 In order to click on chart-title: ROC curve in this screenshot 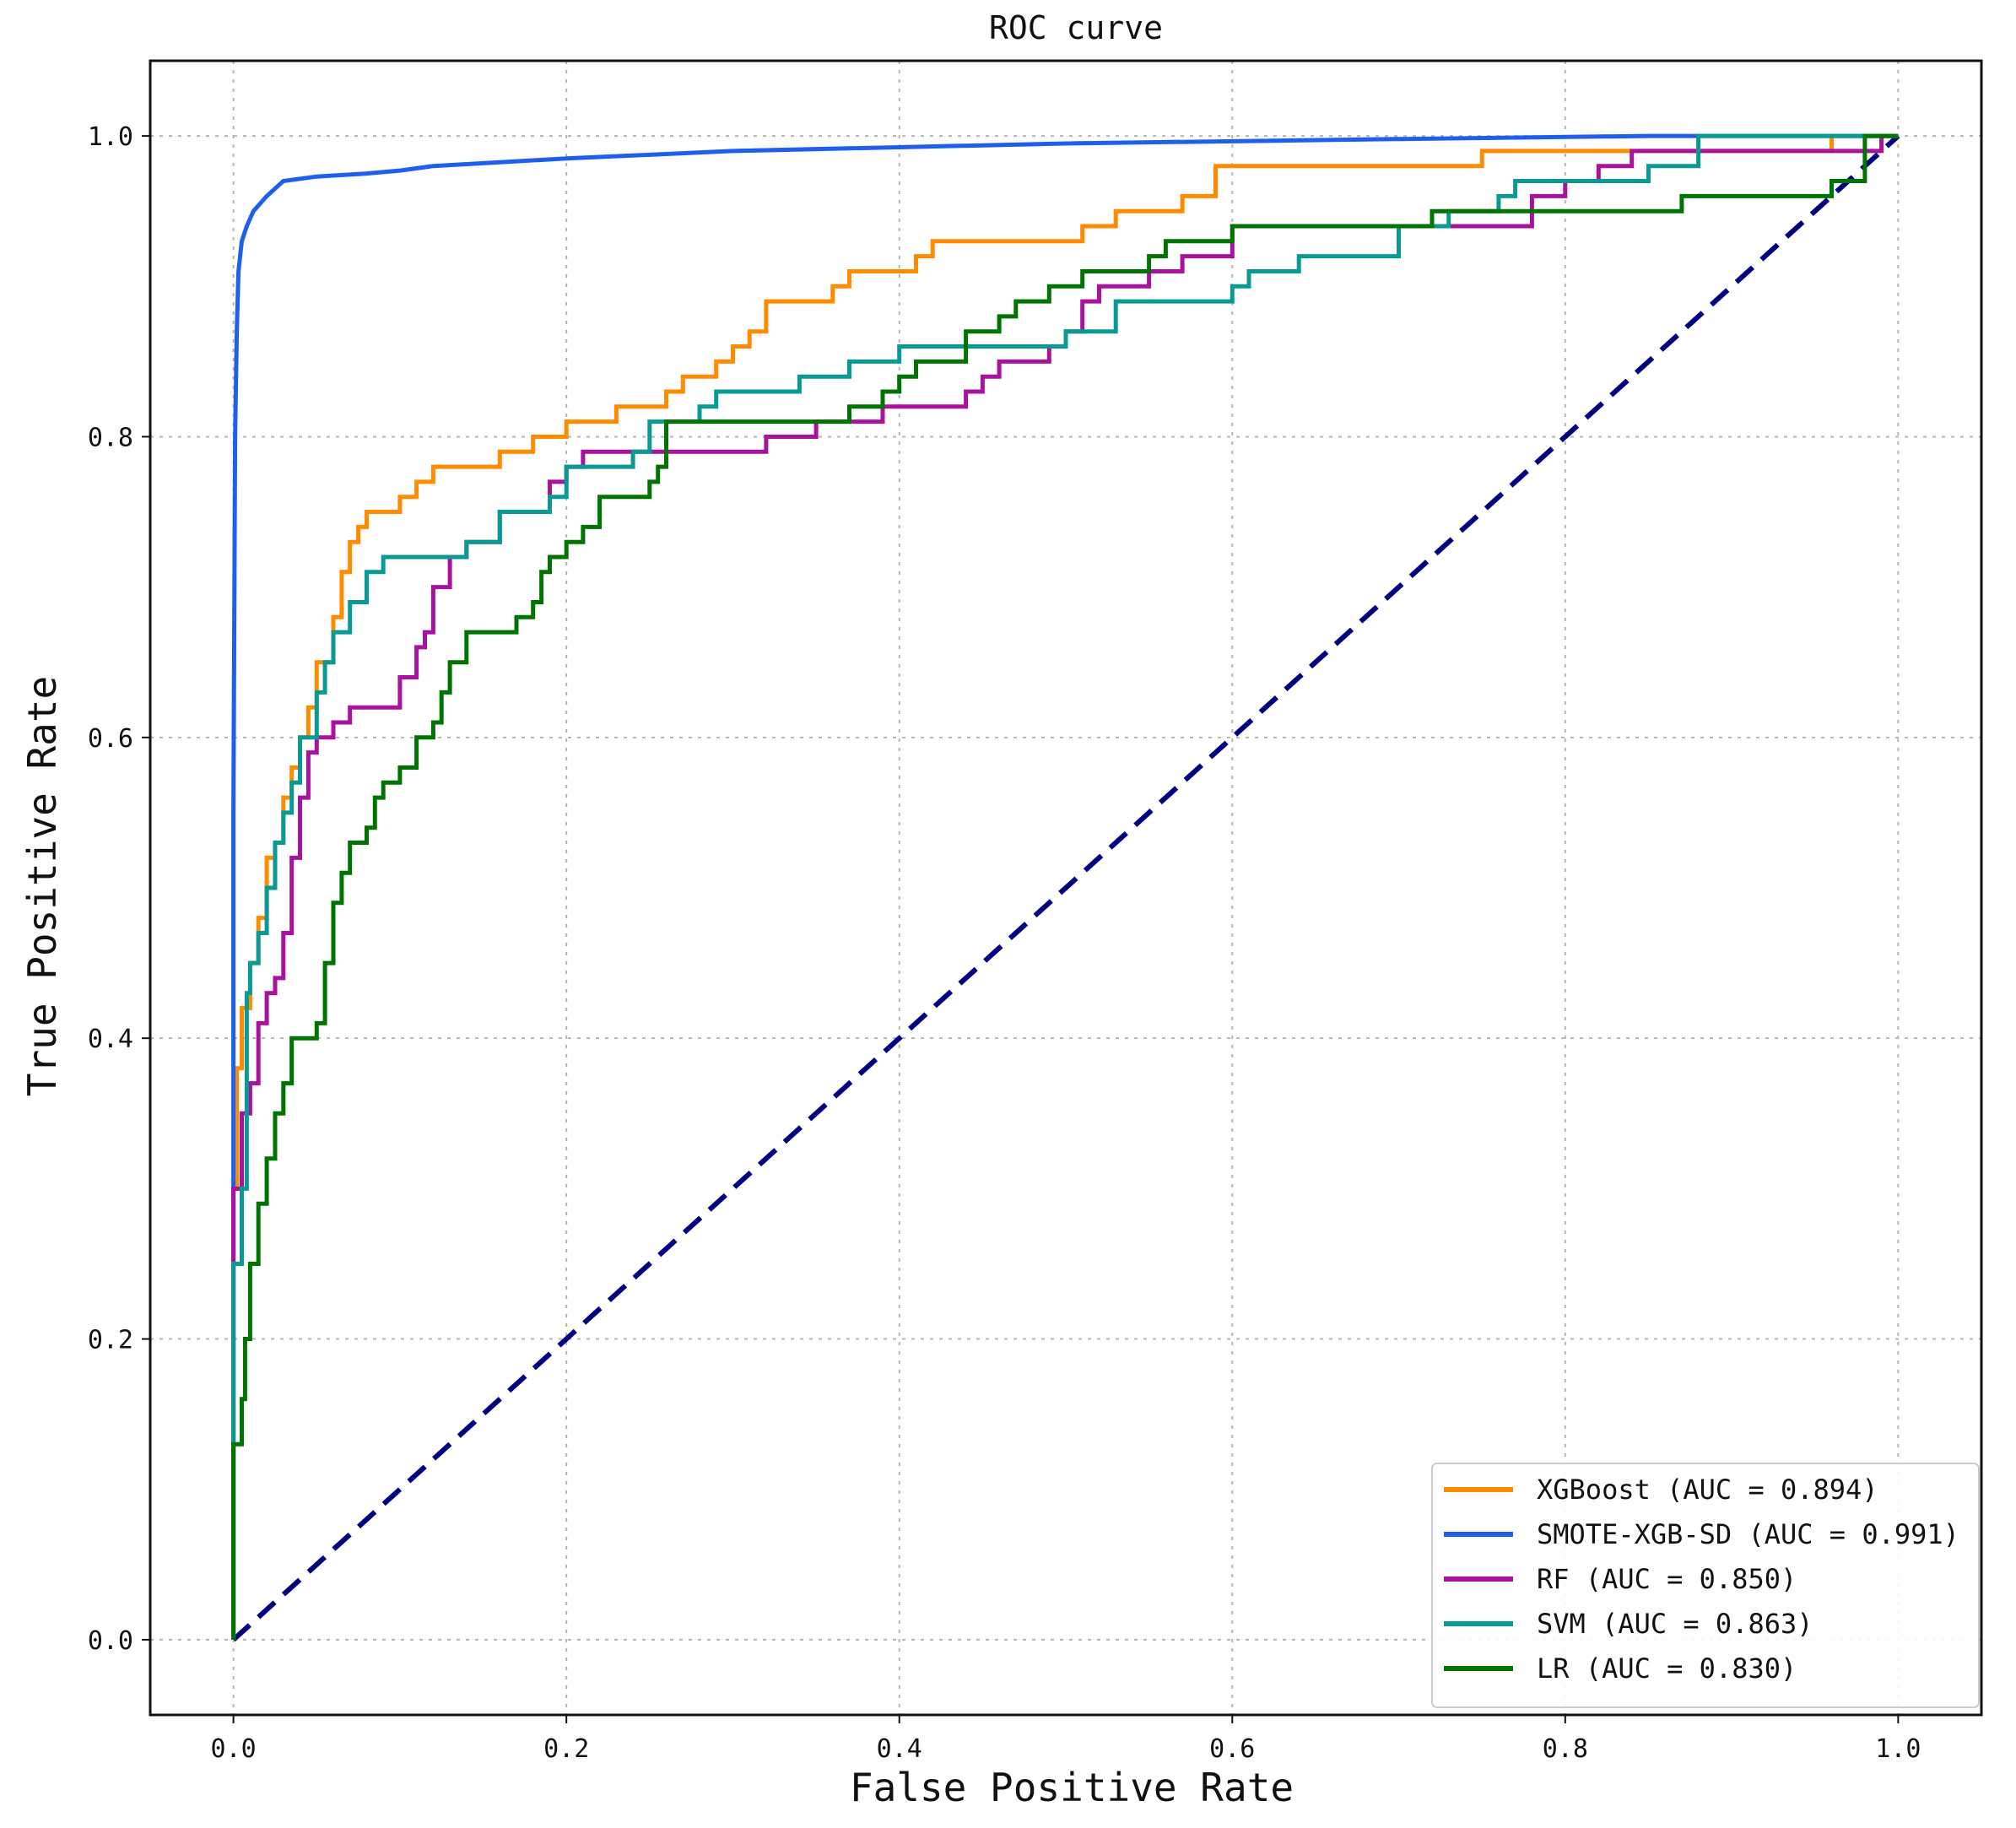, I will do `click(1076, 28)`.